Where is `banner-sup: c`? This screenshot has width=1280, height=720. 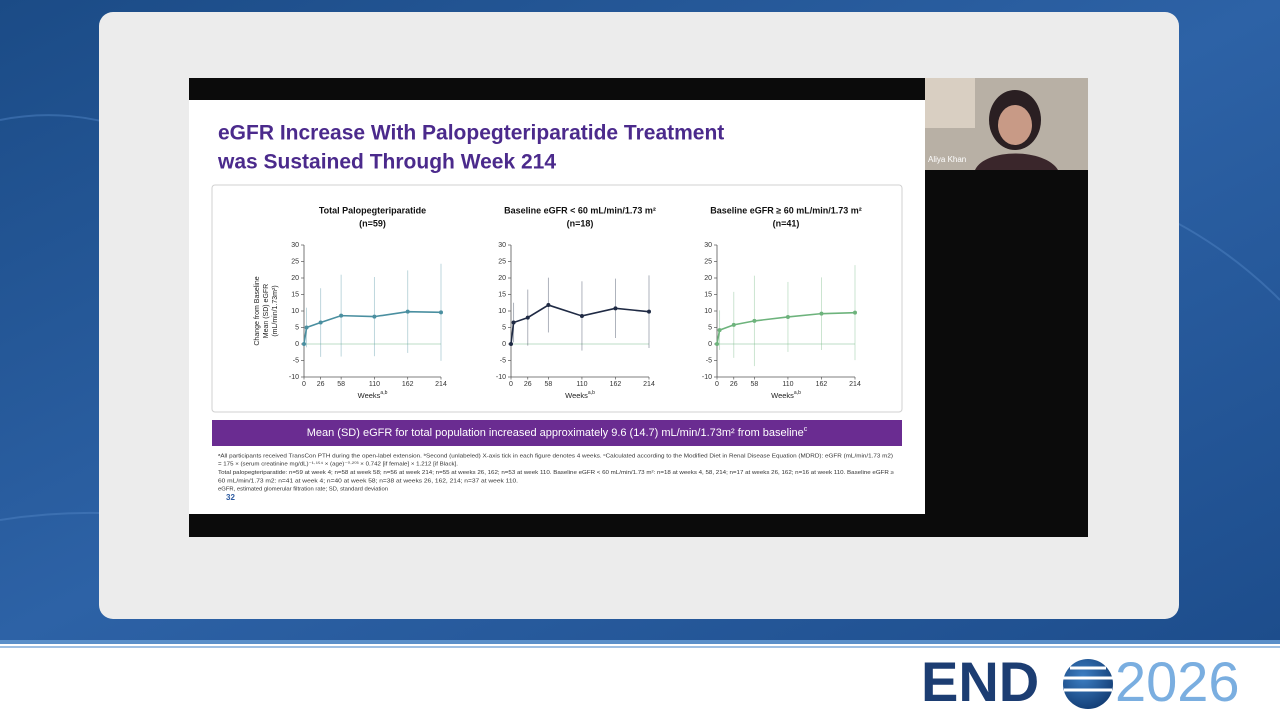 banner-sup: c is located at coordinates (806, 429).